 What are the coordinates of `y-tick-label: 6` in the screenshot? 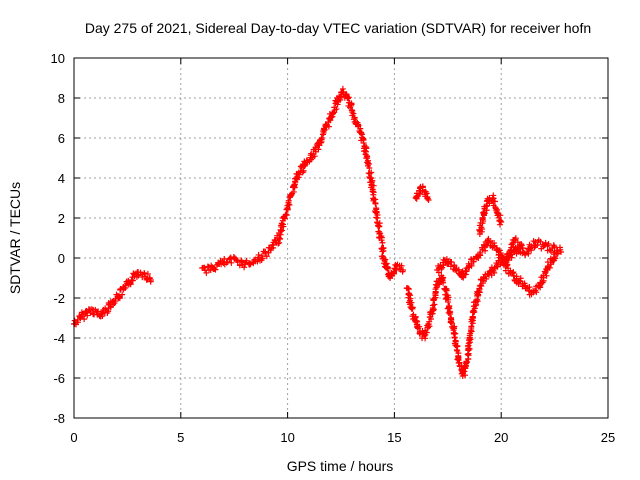 It's located at (61, 138).